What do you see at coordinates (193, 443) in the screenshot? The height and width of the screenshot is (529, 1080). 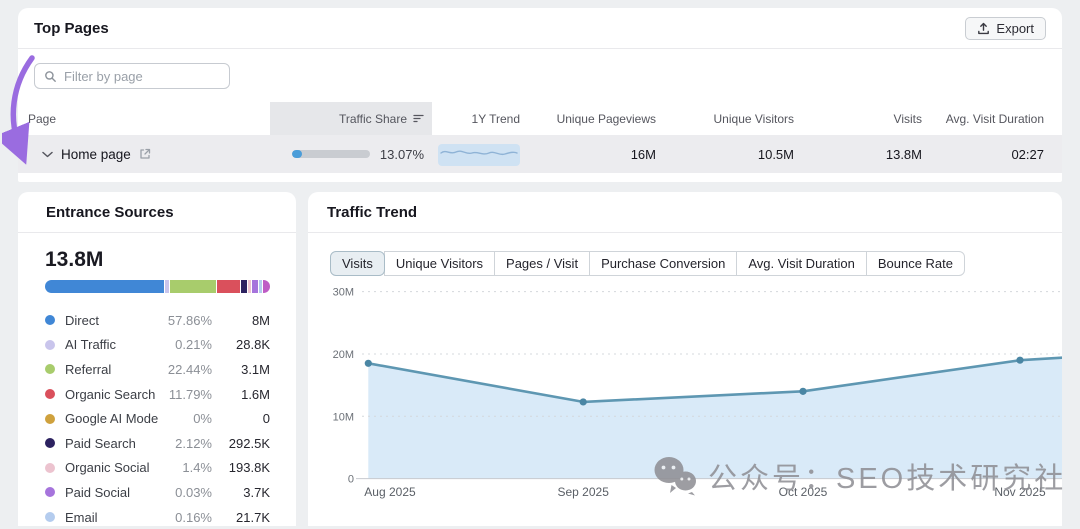 I see `legend-percent: 2.12%` at bounding box center [193, 443].